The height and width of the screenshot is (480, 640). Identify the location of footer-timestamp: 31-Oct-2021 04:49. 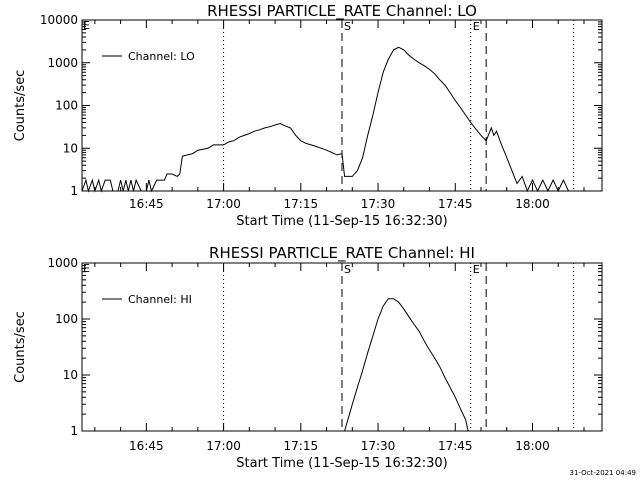
(603, 473).